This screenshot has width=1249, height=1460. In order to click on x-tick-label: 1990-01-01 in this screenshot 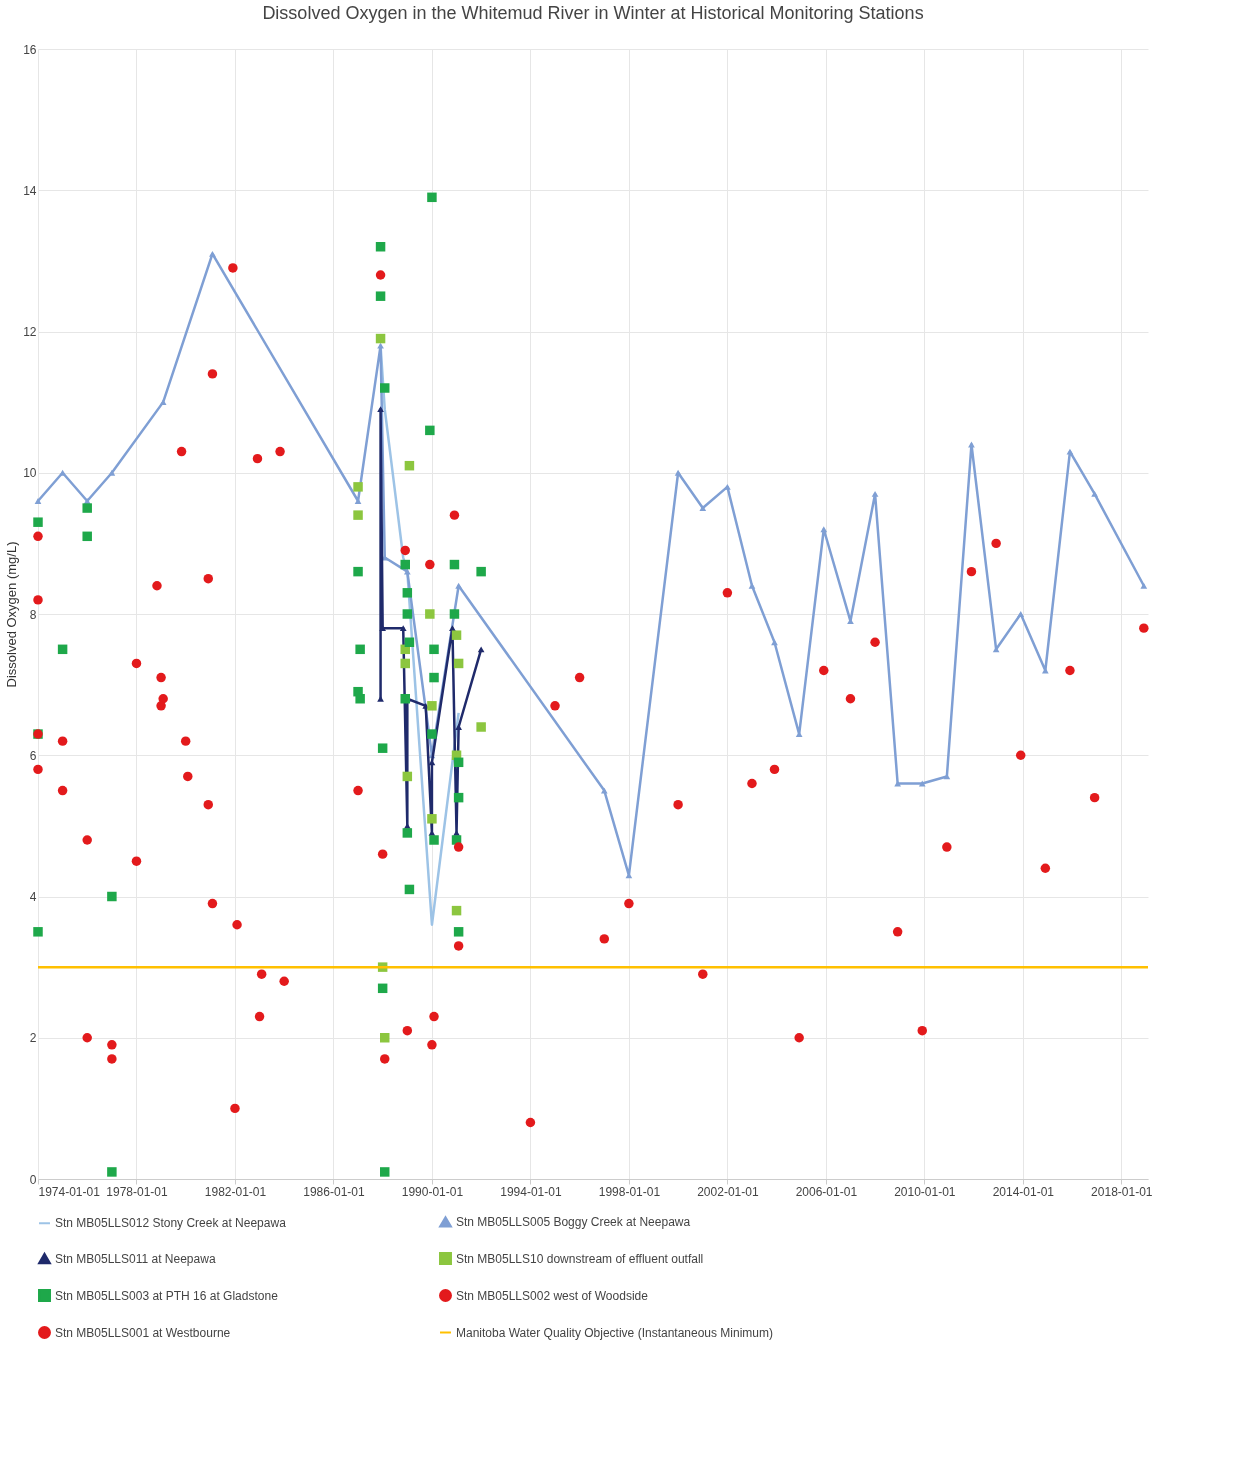, I will do `click(432, 1191)`.